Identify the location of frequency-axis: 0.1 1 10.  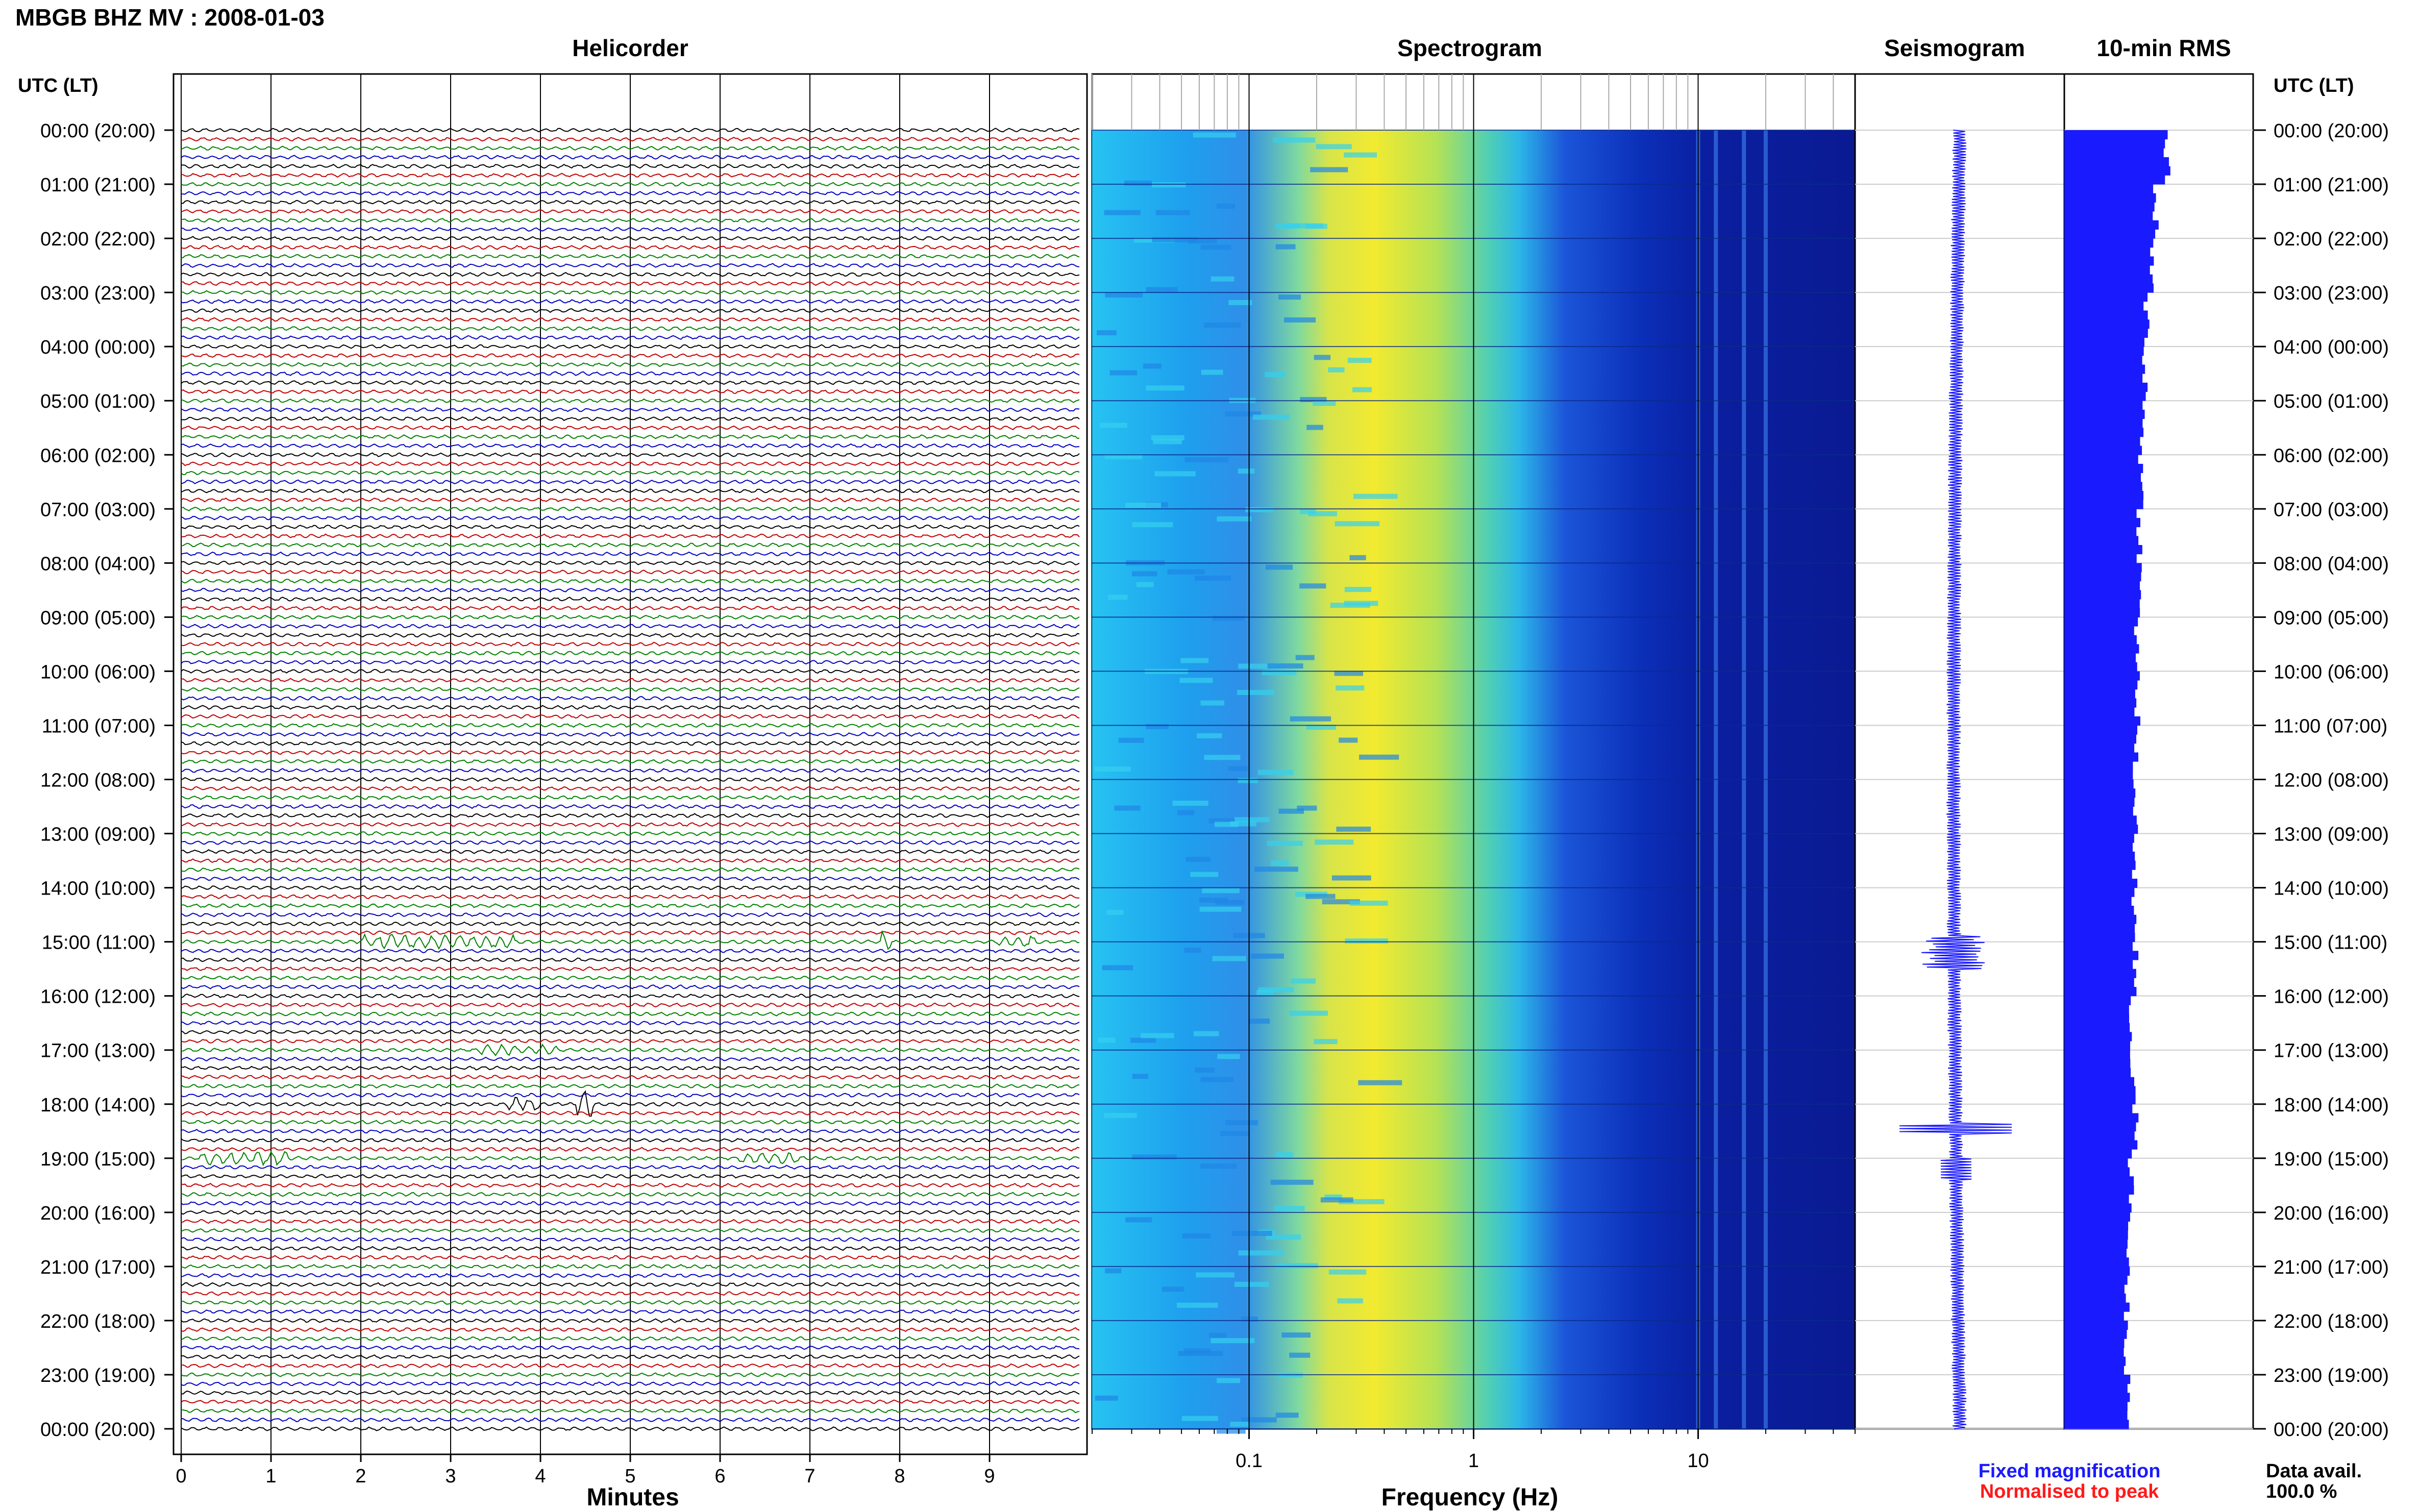
(1474, 1450).